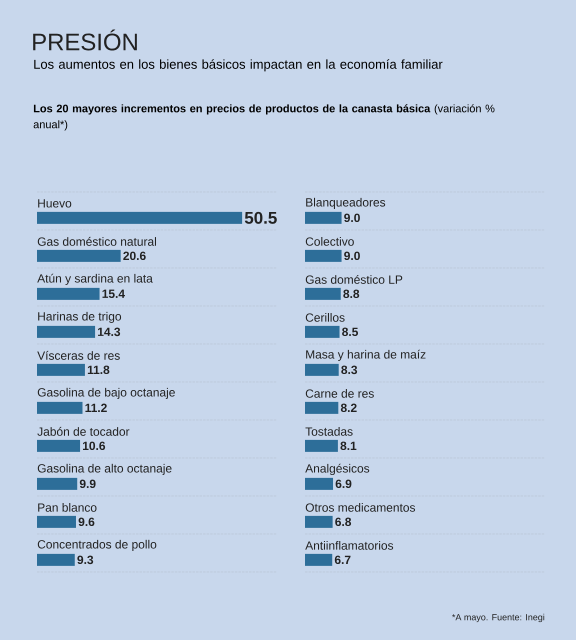 This screenshot has width=576, height=640. I want to click on y-tick-label: Carne de res, so click(340, 393).